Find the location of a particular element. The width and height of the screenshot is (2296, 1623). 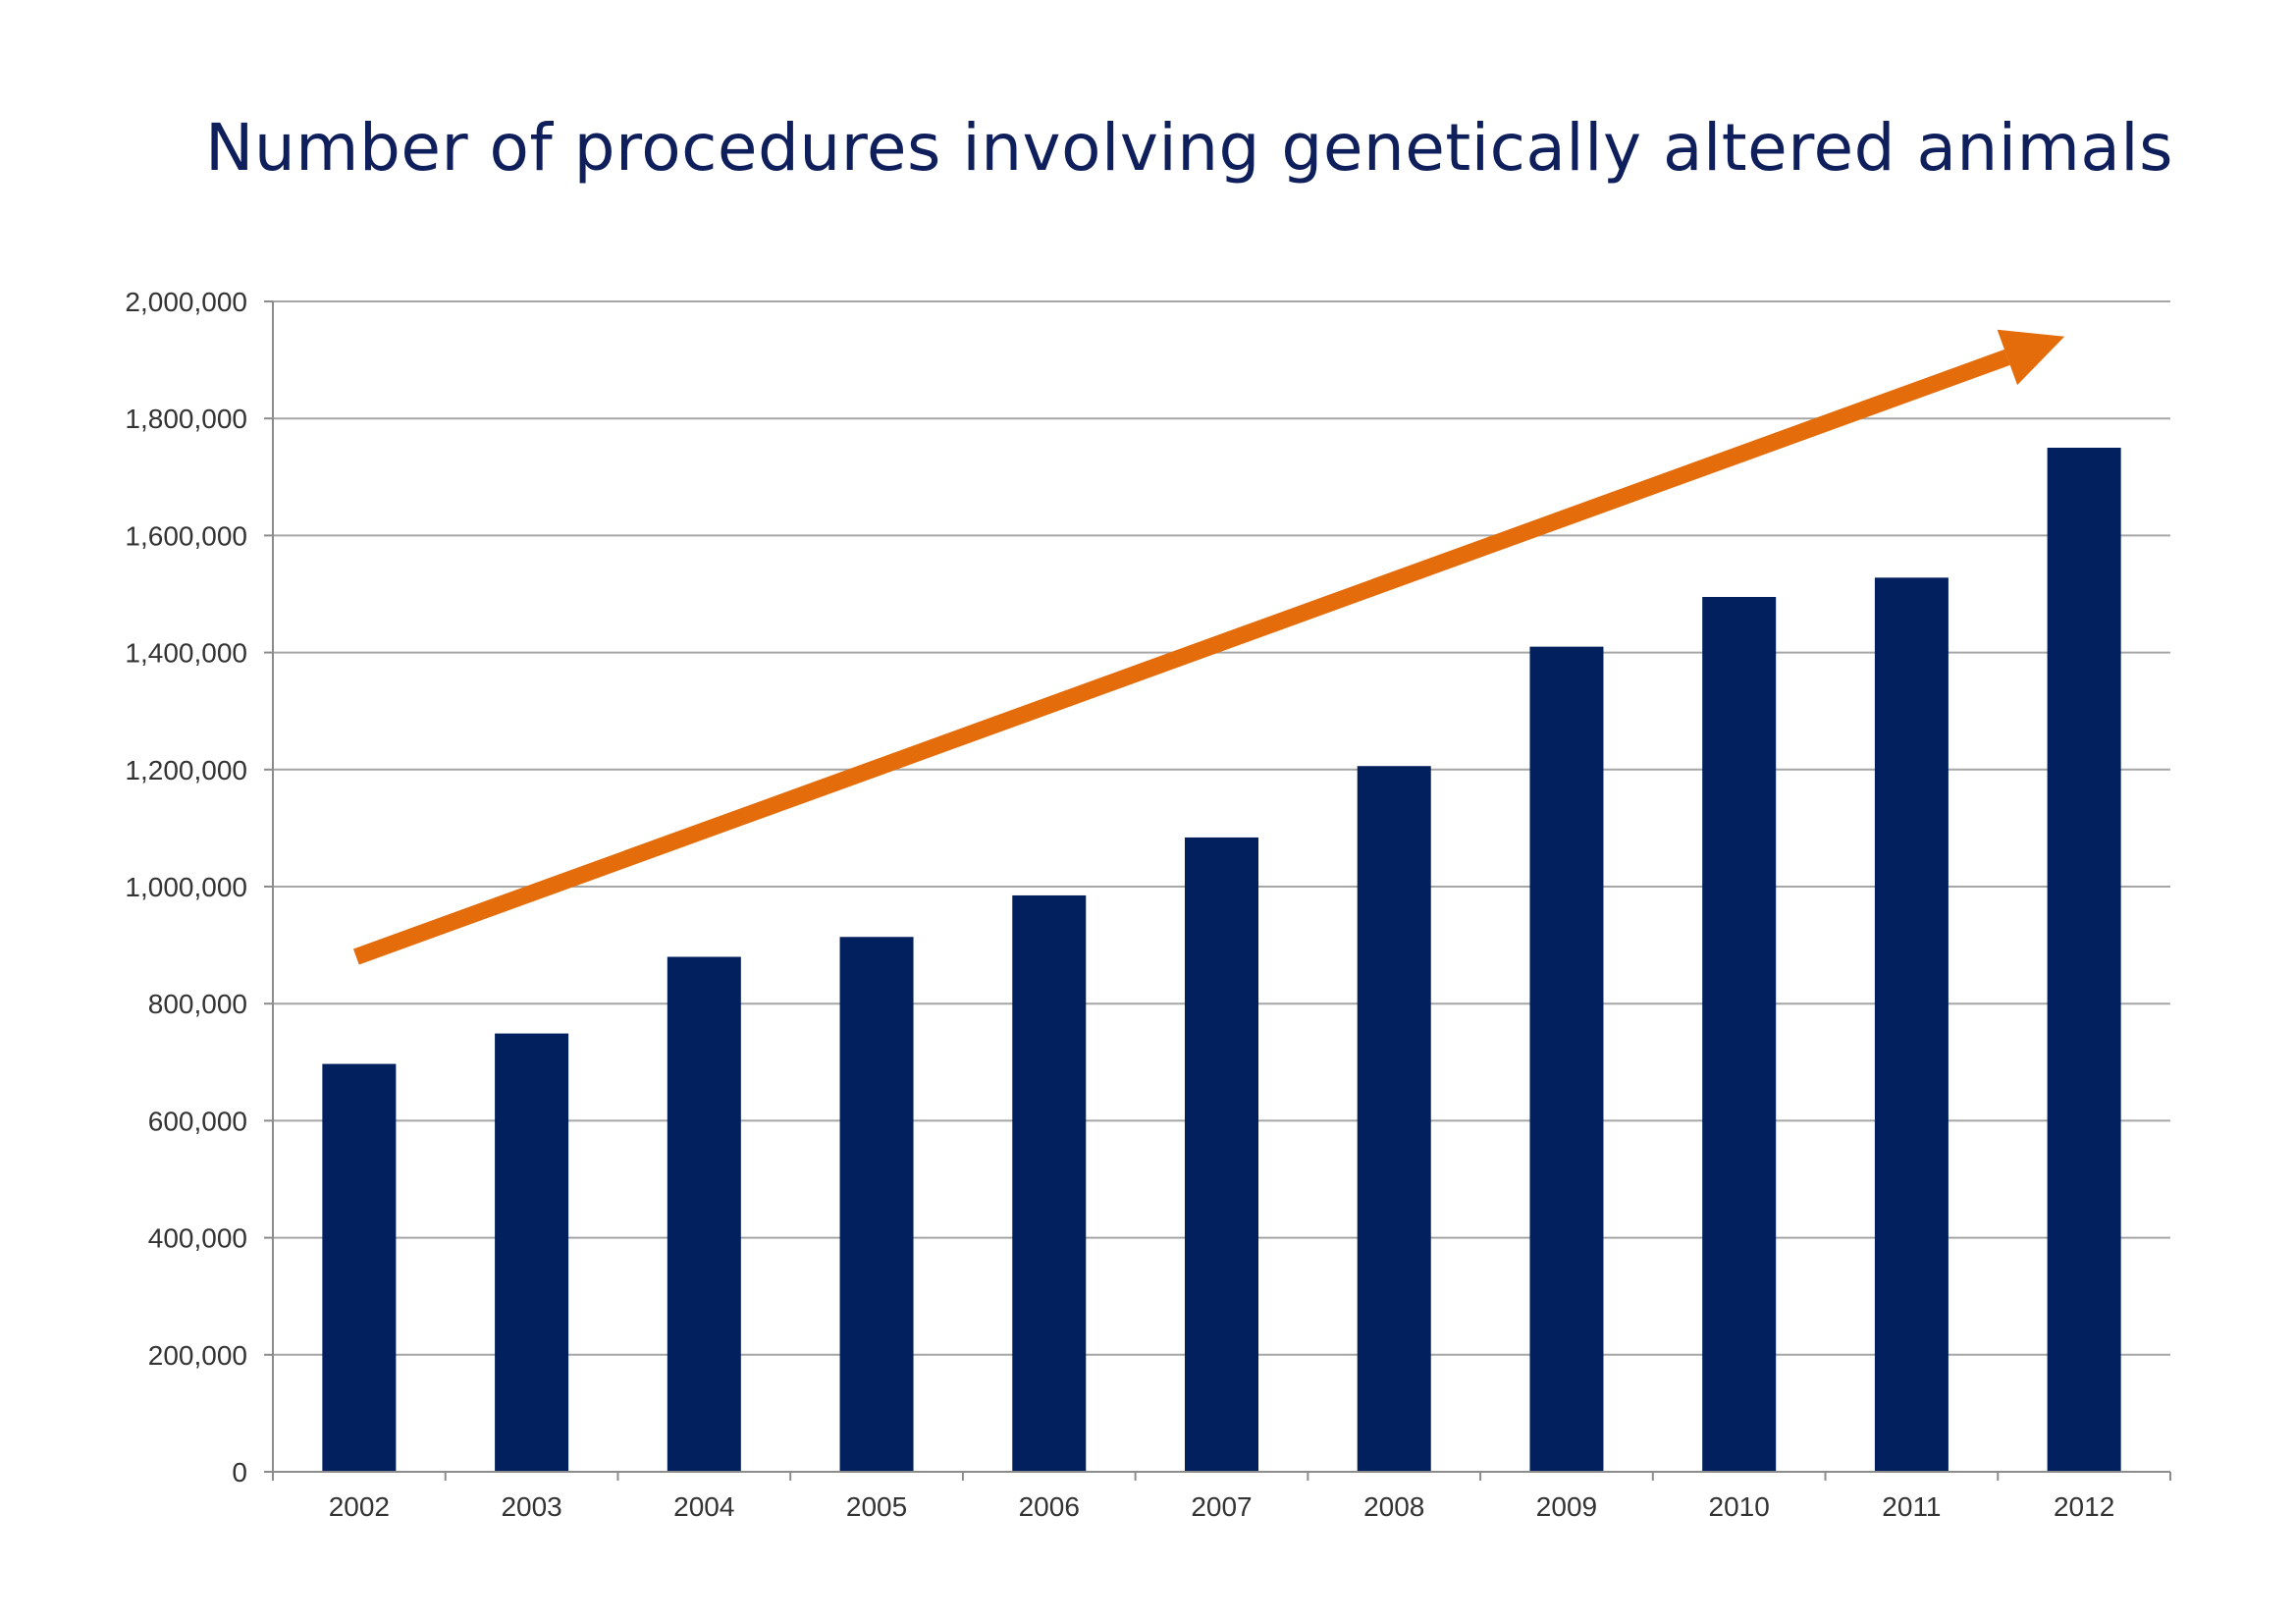

y-tick-label: 1,000,000 is located at coordinates (186, 887).